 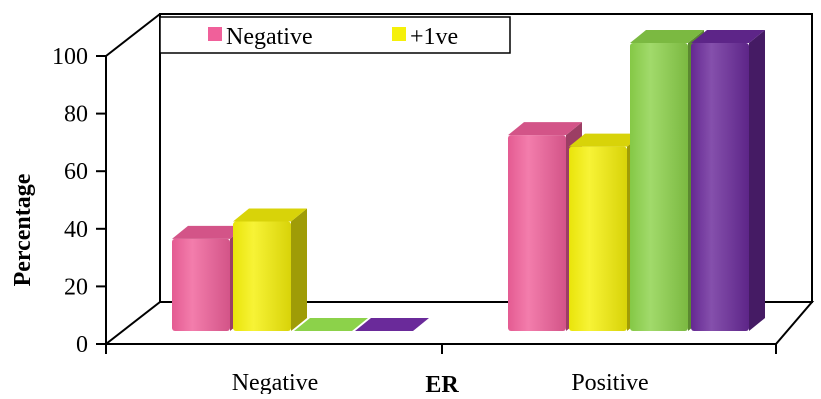 What do you see at coordinates (269, 37) in the screenshot?
I see `legend-label-negative: Negative` at bounding box center [269, 37].